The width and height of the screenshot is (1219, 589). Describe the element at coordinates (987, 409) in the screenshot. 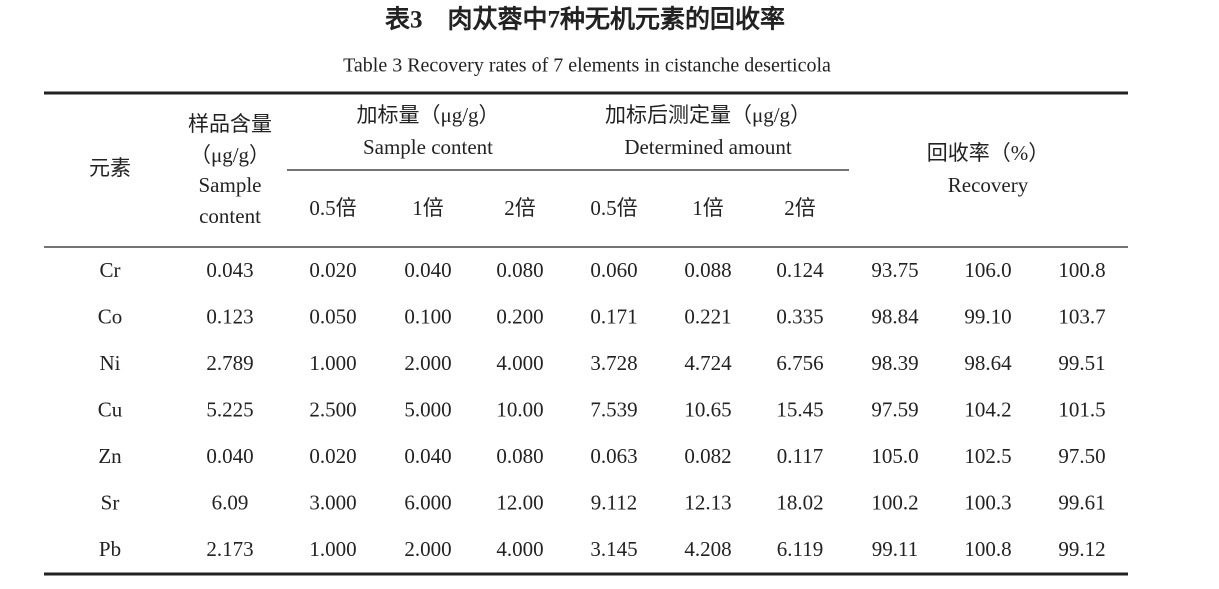

I see `table-cell: 104.2` at that location.